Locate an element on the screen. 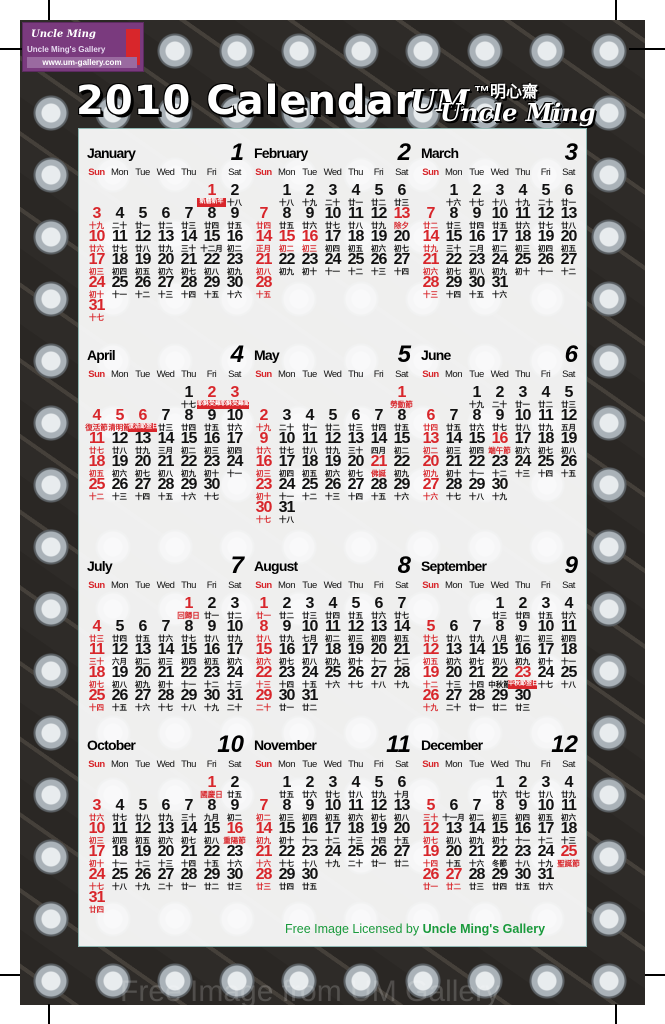 The width and height of the screenshot is (665, 1024). day-cell: 9 初四 is located at coordinates (309, 810).